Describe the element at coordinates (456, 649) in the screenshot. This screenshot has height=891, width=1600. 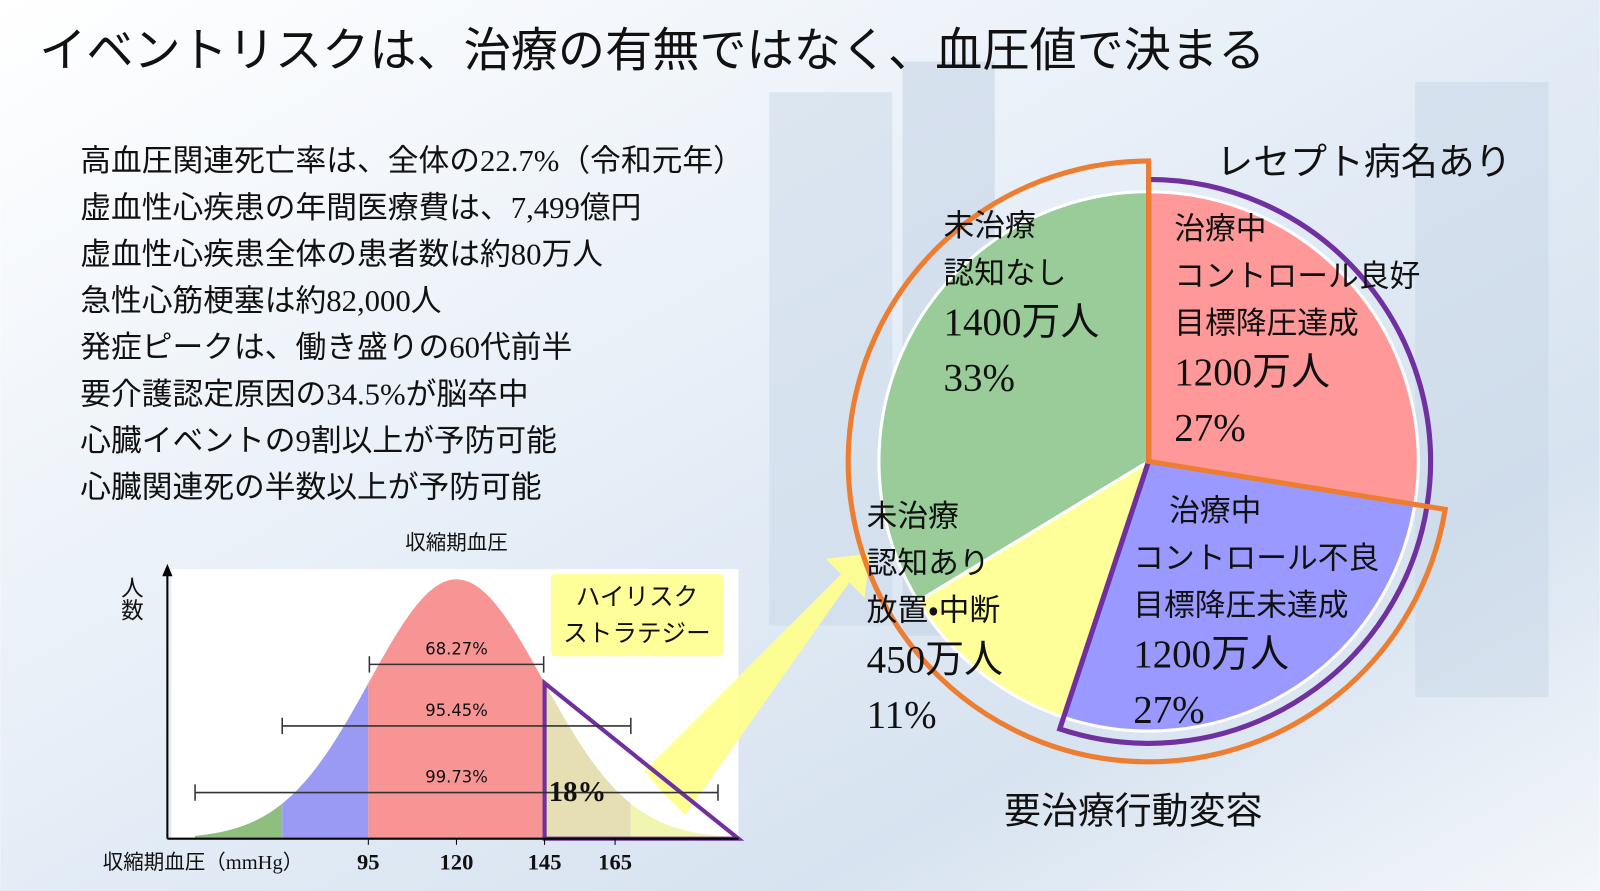
I see `interval-label: 68.27%` at that location.